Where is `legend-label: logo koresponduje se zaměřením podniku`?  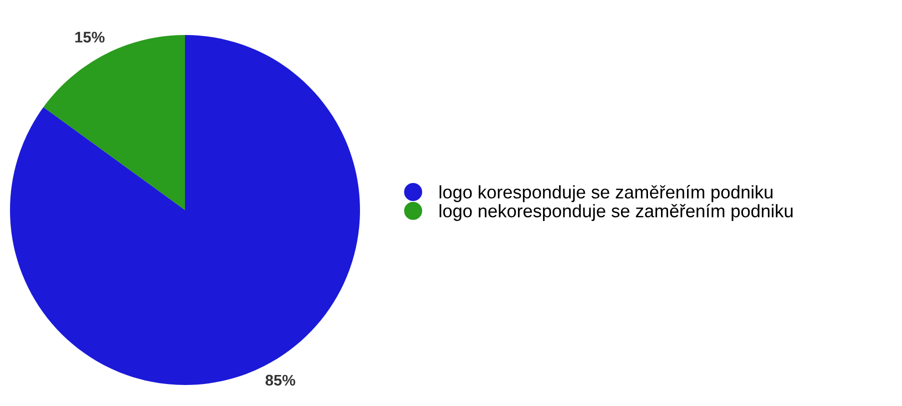 legend-label: logo koresponduje se zaměřením podniku is located at coordinates (606, 193).